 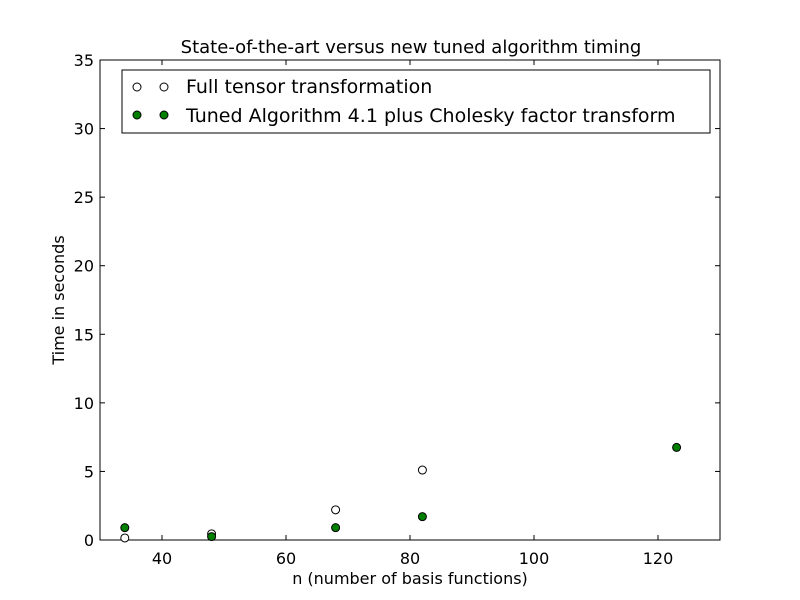 I want to click on y-axis-label: Time in seconds, so click(x=58, y=300).